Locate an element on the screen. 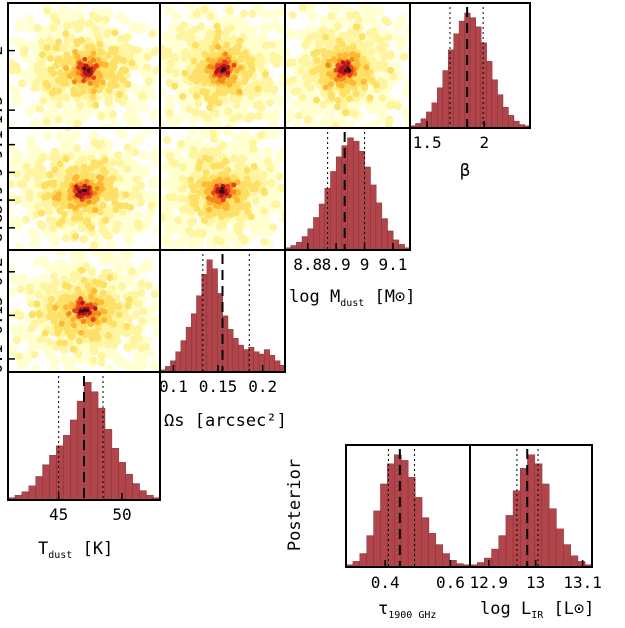 The width and height of the screenshot is (625, 628). density-panel-omega_vs_tdust is located at coordinates (101, 311).